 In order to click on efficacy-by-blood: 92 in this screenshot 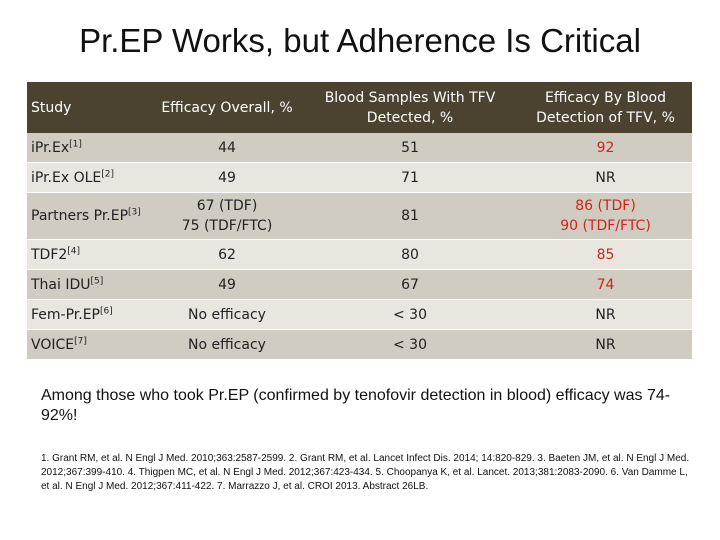, I will do `click(605, 148)`.